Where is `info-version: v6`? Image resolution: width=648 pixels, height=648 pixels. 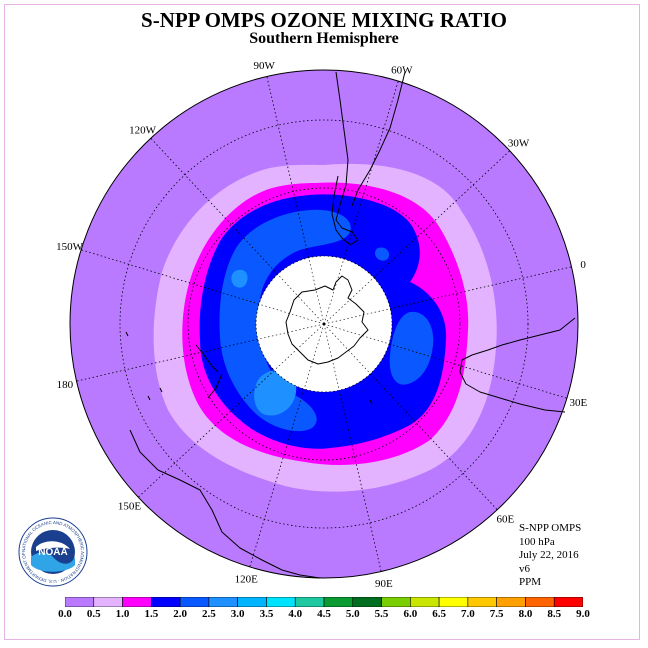
info-version: v6 is located at coordinates (524, 568).